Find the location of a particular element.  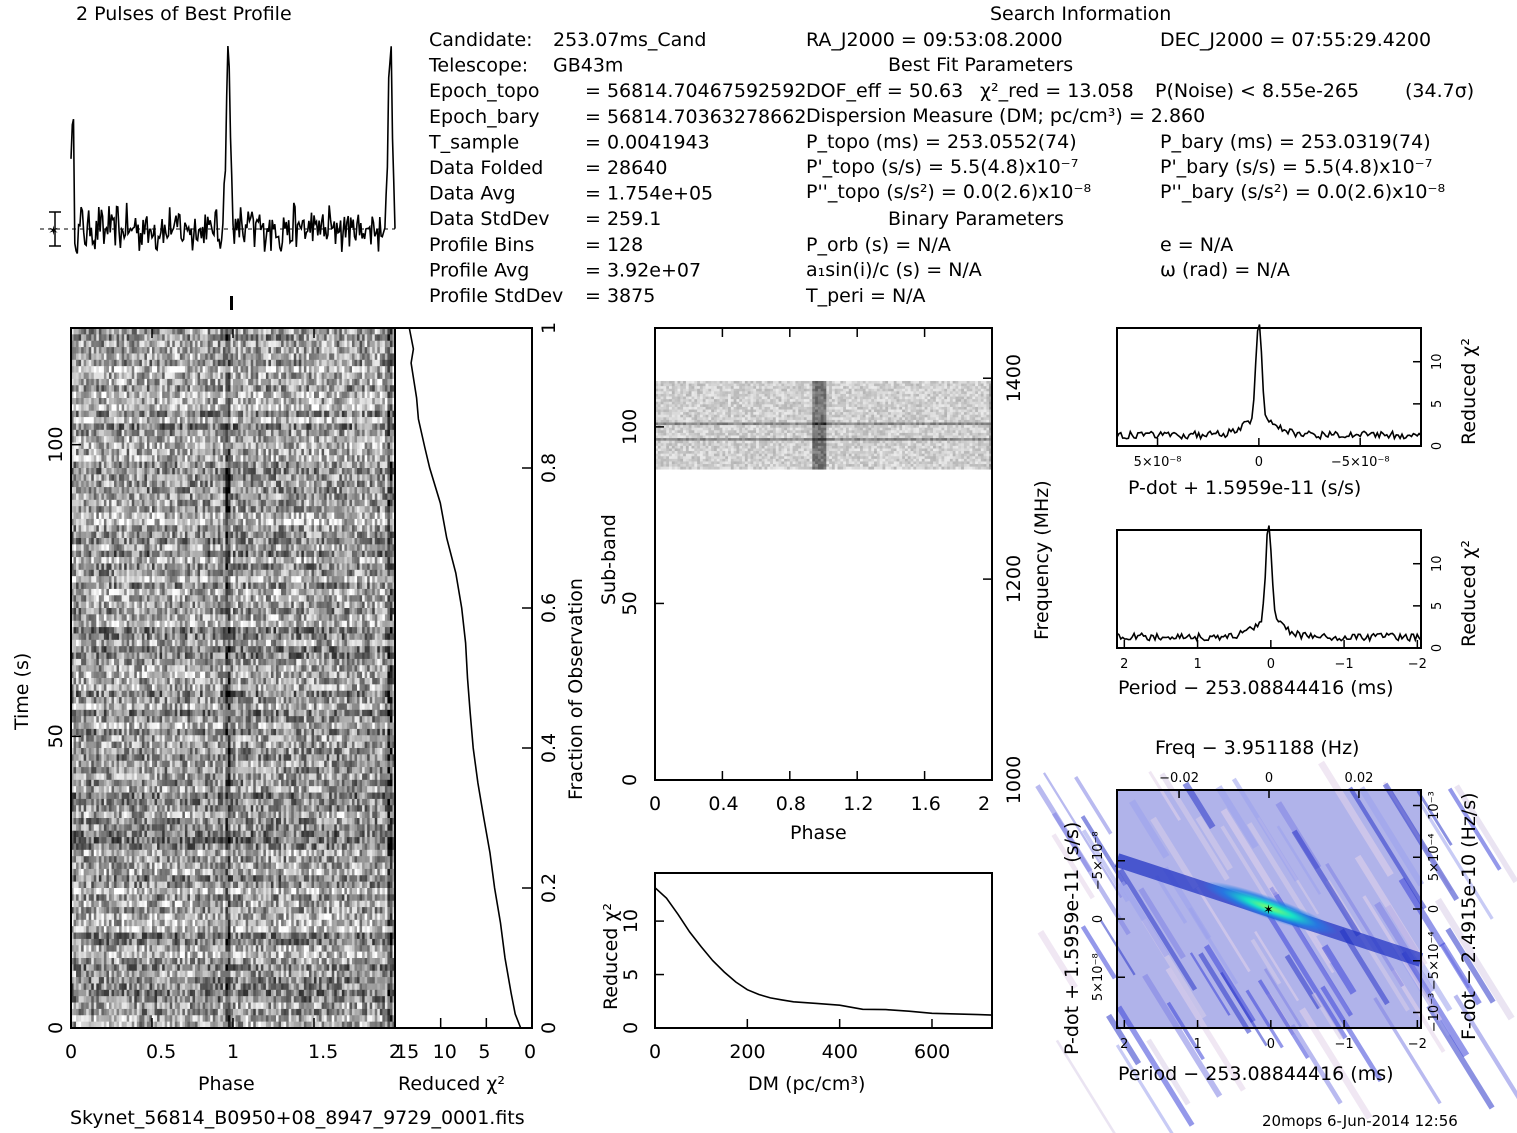

tick-label: 100 is located at coordinates (630, 427).